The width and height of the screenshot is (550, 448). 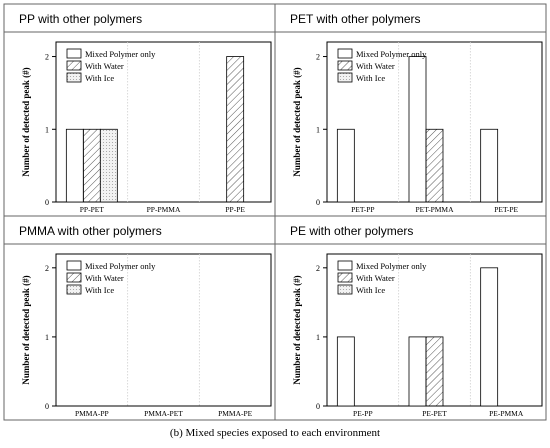 What do you see at coordinates (351, 231) in the screenshot?
I see `chart-title: PE with other polymers` at bounding box center [351, 231].